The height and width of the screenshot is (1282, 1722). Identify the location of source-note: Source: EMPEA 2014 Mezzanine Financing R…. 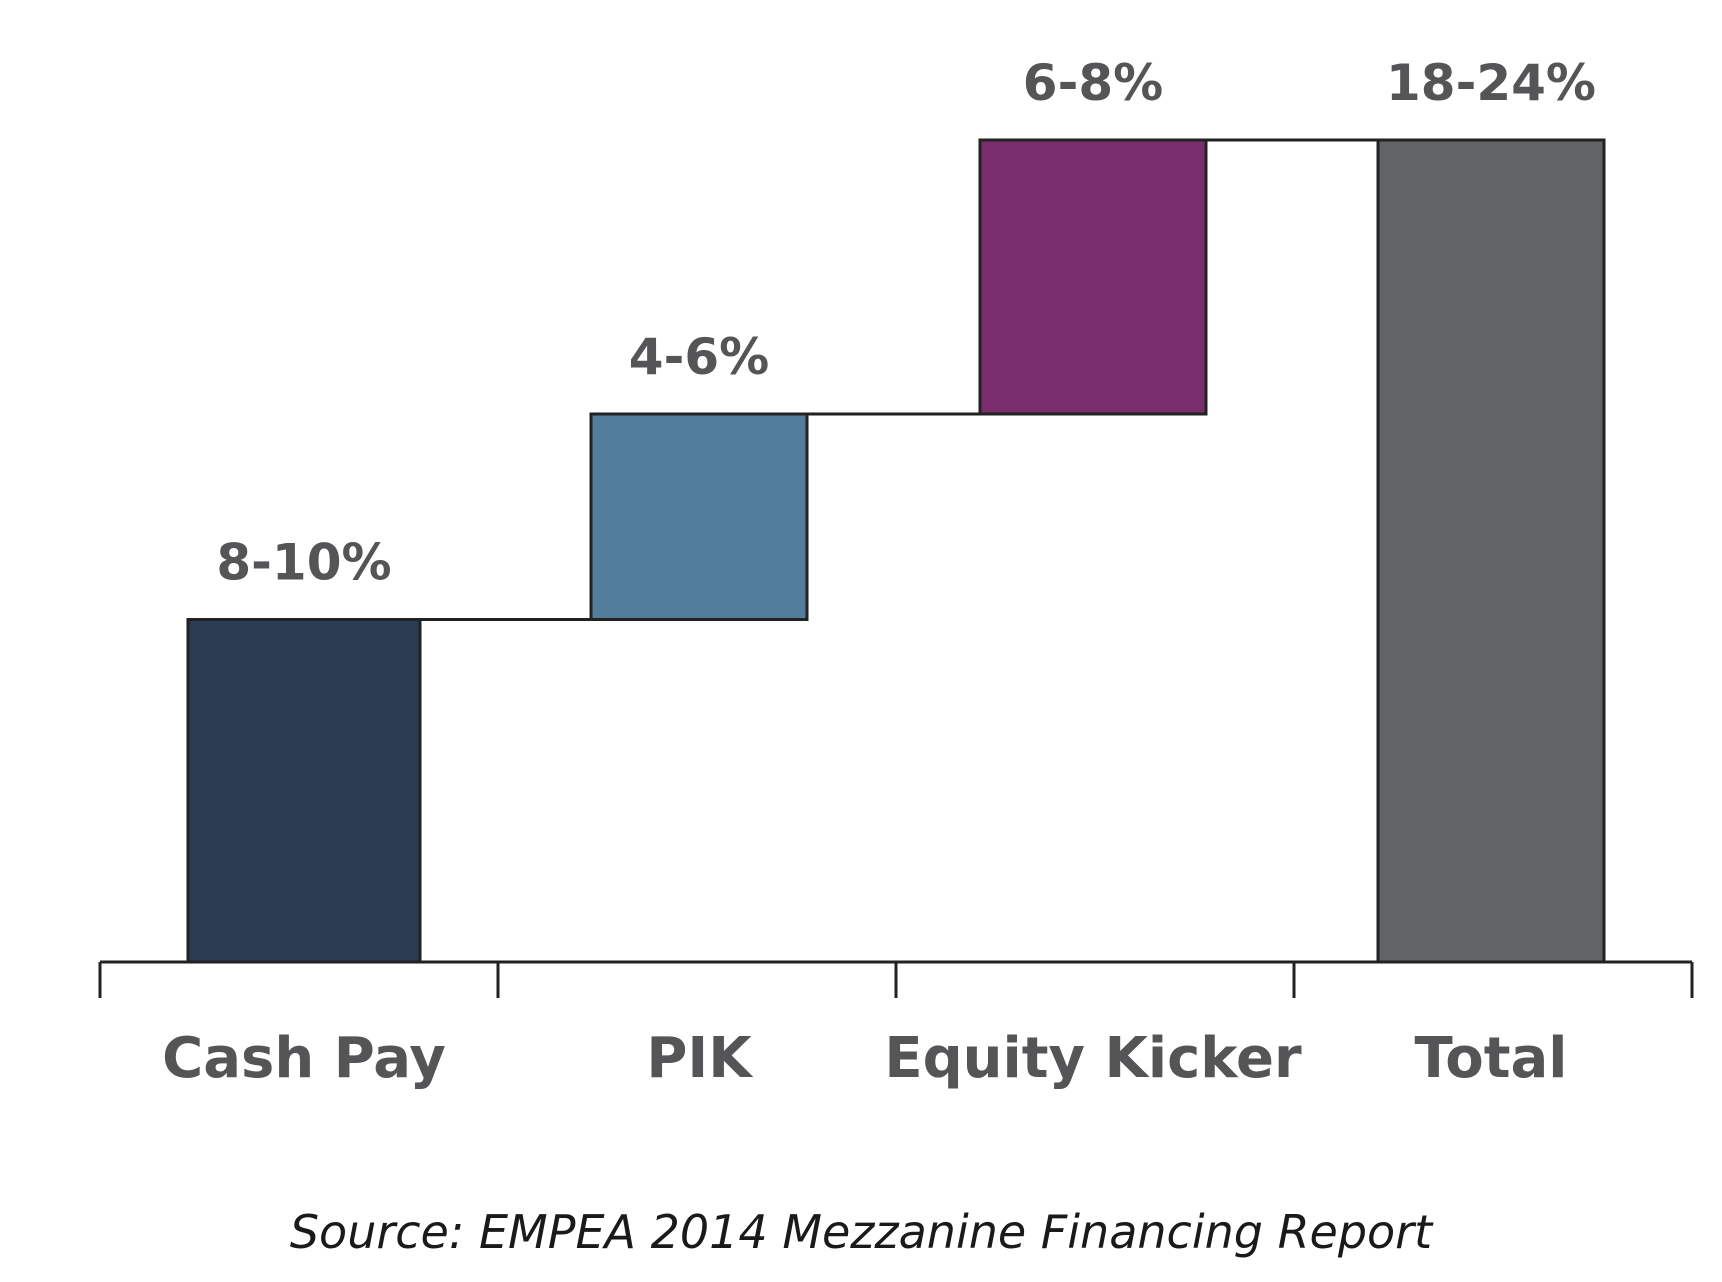
(861, 1232).